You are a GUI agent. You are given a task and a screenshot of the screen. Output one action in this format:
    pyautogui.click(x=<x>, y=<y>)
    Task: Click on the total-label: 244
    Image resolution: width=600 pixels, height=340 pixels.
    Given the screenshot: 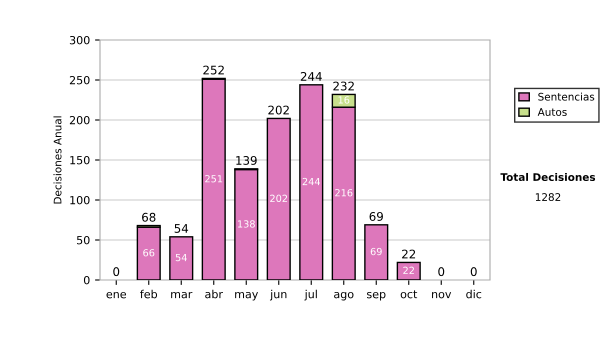 What is the action you would take?
    pyautogui.click(x=311, y=76)
    